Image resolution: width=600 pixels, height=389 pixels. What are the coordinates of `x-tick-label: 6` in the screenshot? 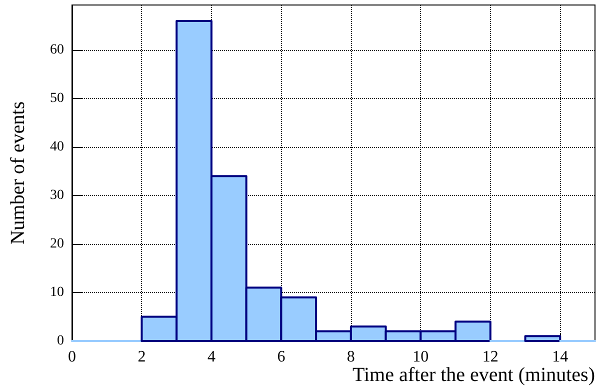 It's located at (281, 357).